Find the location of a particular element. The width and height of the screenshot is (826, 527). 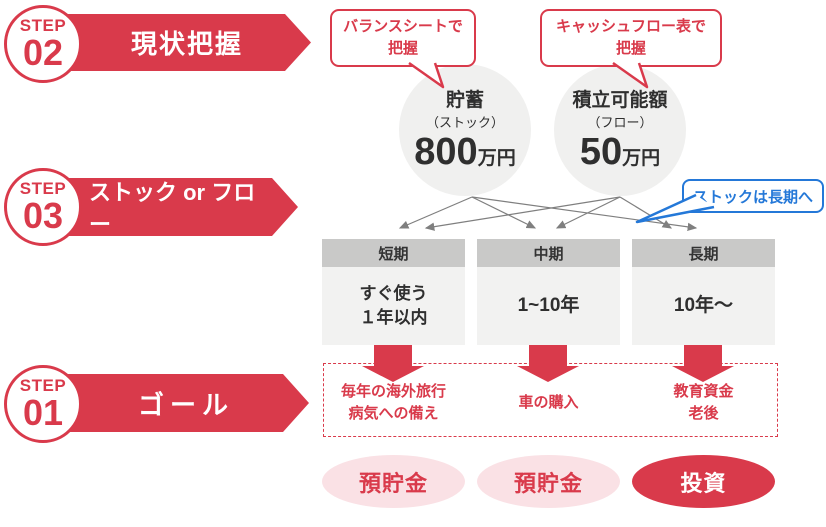

stock-long-term-text: ストックは長期へ is located at coordinates (752, 197).